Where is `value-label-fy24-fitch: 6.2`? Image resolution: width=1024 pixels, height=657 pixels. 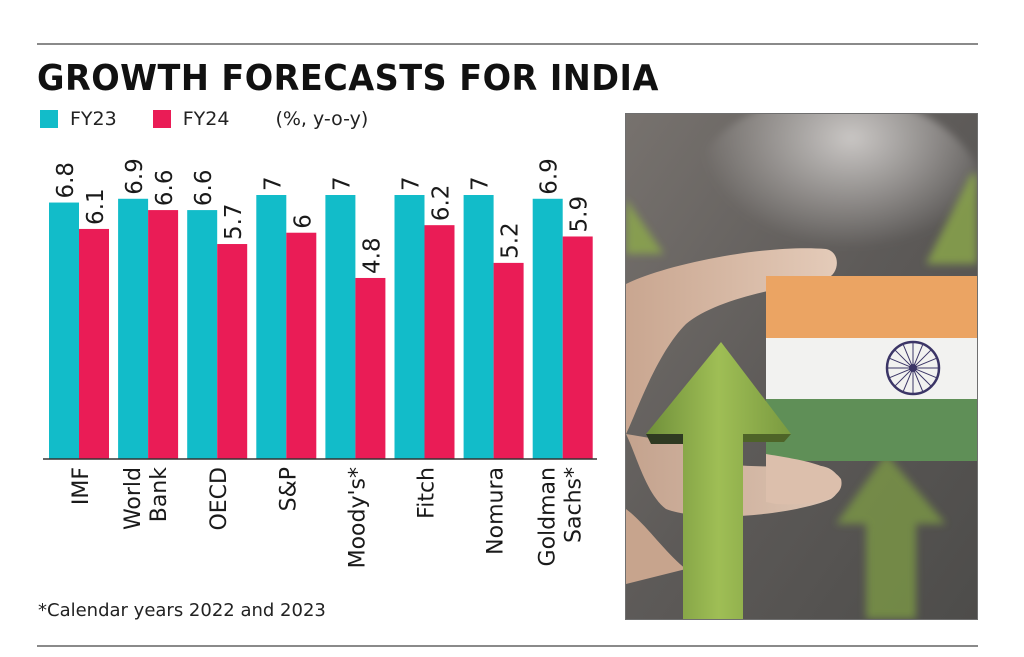 value-label-fy24-fitch: 6.2 is located at coordinates (442, 203).